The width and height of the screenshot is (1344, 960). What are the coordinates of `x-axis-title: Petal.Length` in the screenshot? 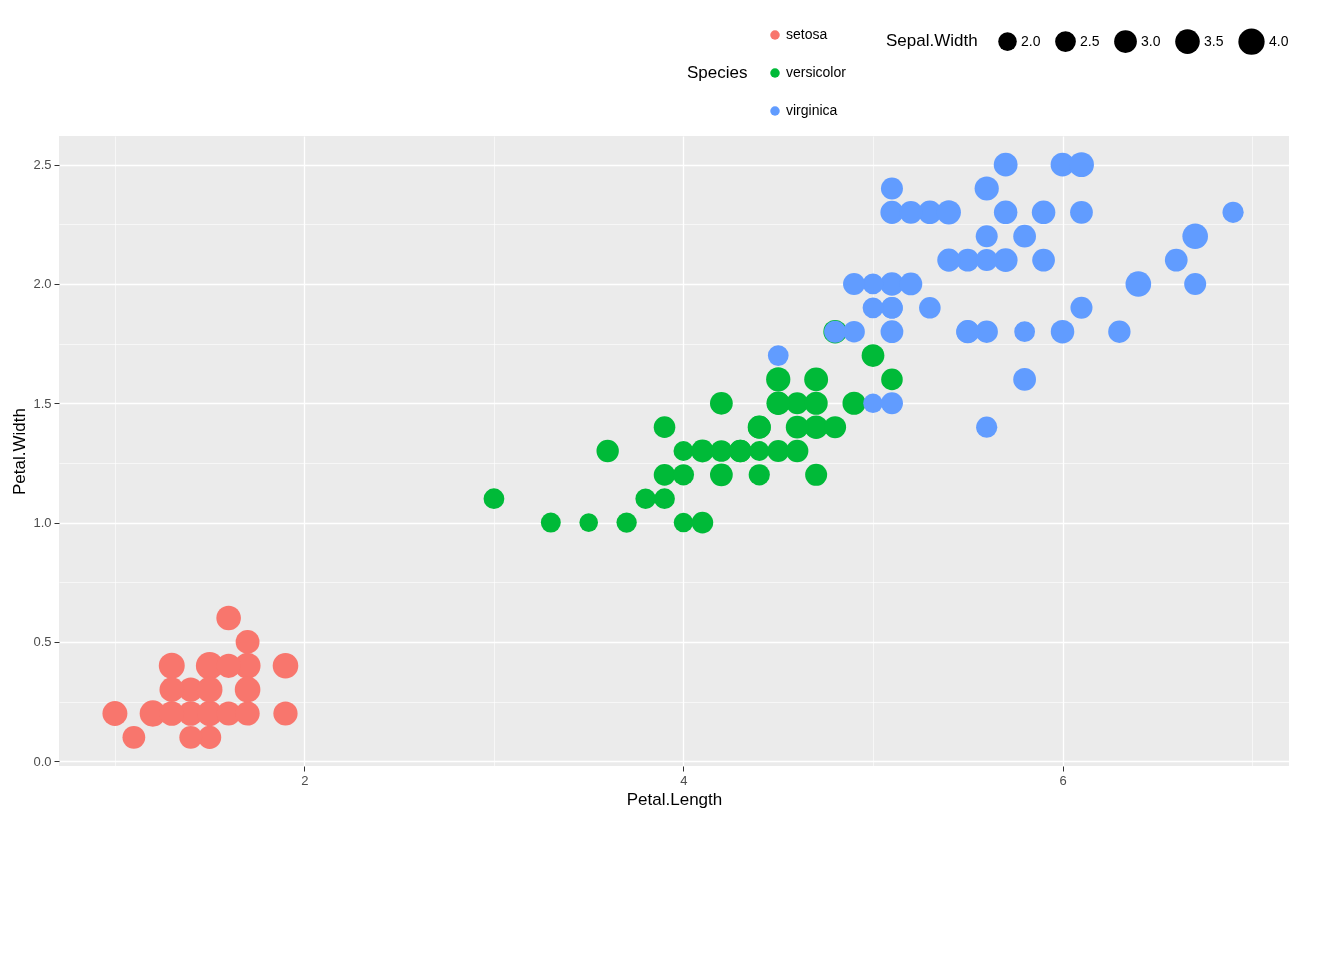 It's located at (674, 799).